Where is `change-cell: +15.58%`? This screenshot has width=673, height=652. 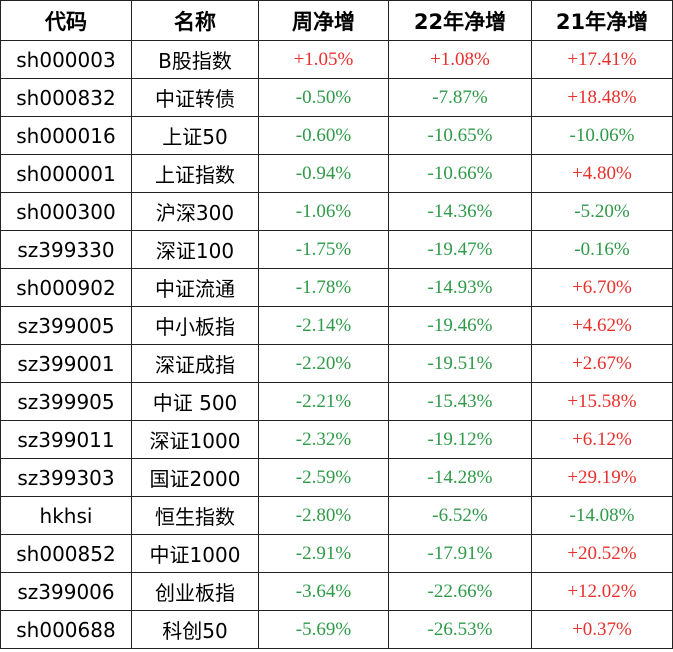
change-cell: +15.58% is located at coordinates (602, 401).